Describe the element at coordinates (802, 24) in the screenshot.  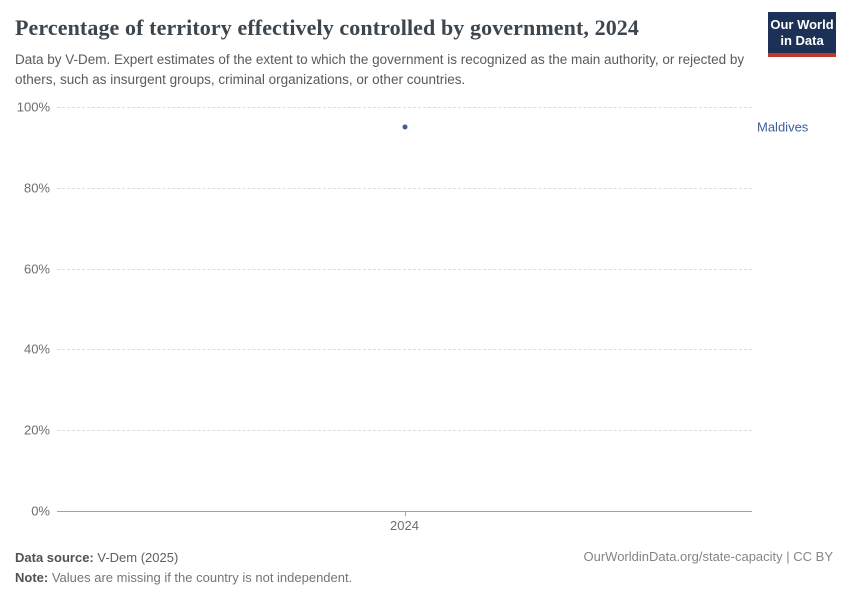
I see `owid-logo-line1: Our World` at that location.